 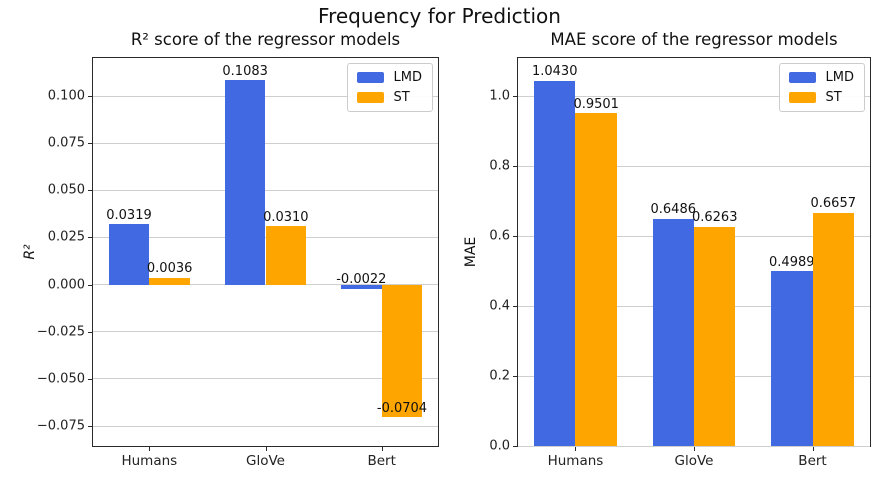 What do you see at coordinates (66, 143) in the screenshot?
I see `y-tick-label: 0.075` at bounding box center [66, 143].